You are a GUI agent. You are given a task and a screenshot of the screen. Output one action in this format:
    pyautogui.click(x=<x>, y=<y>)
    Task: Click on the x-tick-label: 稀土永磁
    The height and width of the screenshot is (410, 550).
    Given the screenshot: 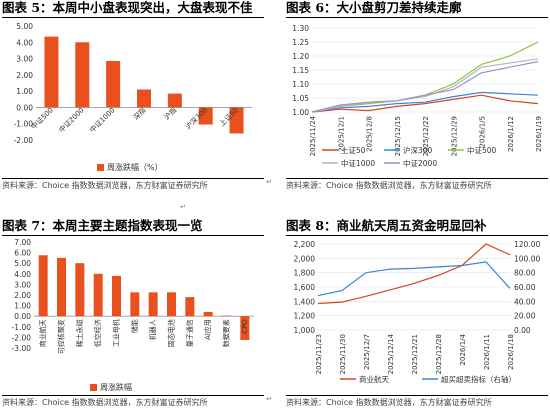 What is the action you would take?
    pyautogui.click(x=79, y=333)
    